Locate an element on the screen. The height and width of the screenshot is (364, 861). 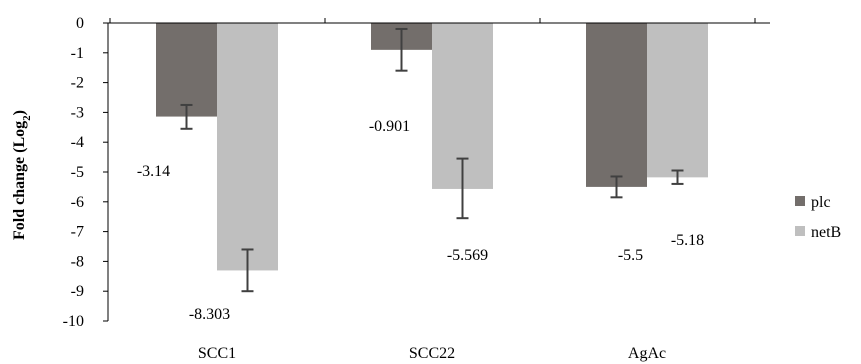
y-axis-title: Fold change (Log2) is located at coordinates (22, 175).